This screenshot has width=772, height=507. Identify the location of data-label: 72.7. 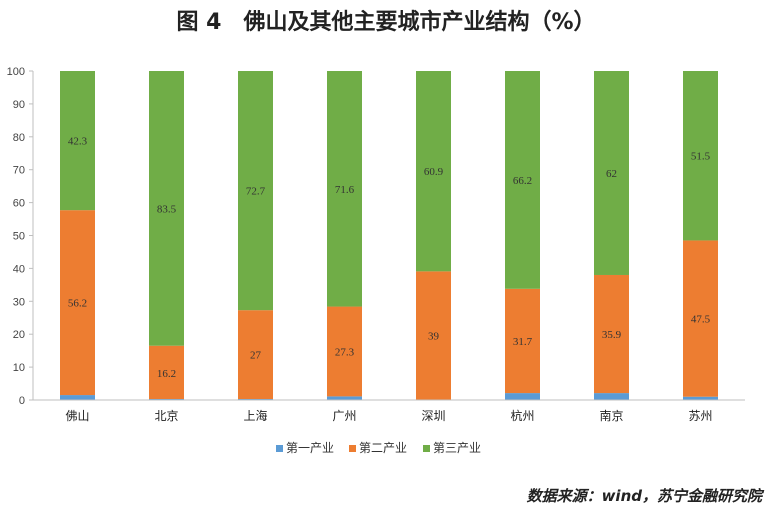
(256, 192).